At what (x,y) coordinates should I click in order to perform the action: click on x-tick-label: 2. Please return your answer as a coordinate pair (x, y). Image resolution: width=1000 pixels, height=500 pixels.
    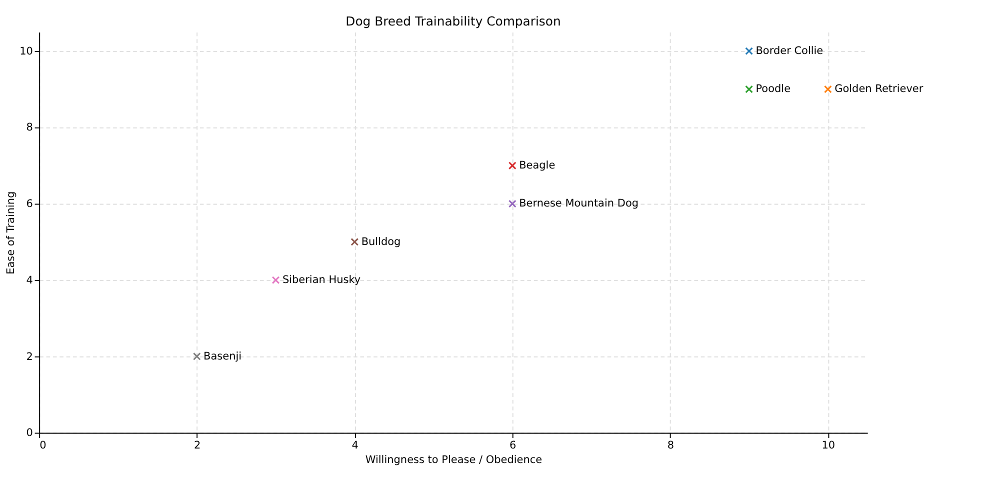
    Looking at the image, I should click on (197, 445).